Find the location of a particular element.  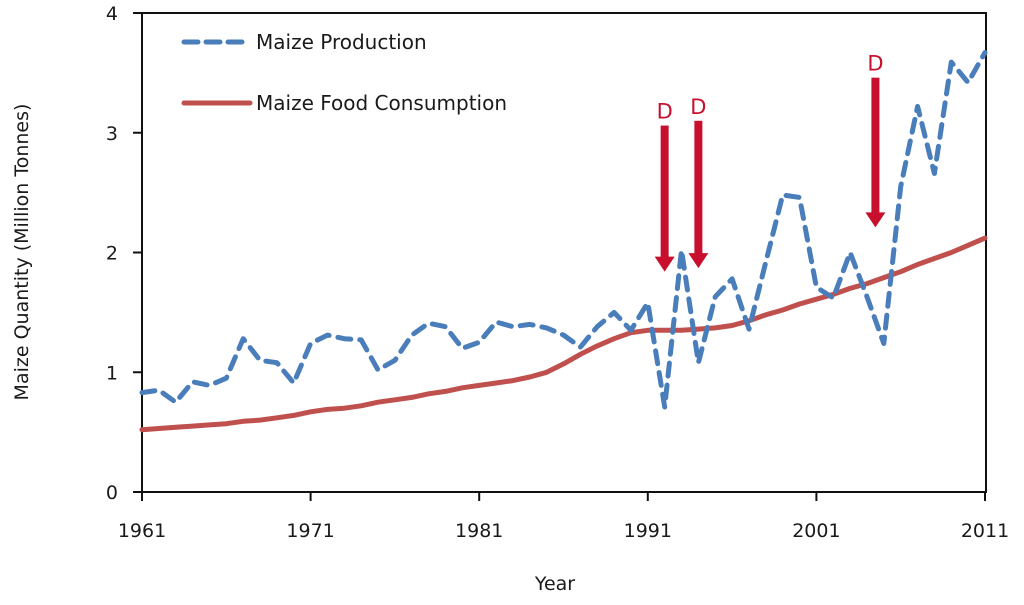

x-axis-title: Year is located at coordinates (554, 584).